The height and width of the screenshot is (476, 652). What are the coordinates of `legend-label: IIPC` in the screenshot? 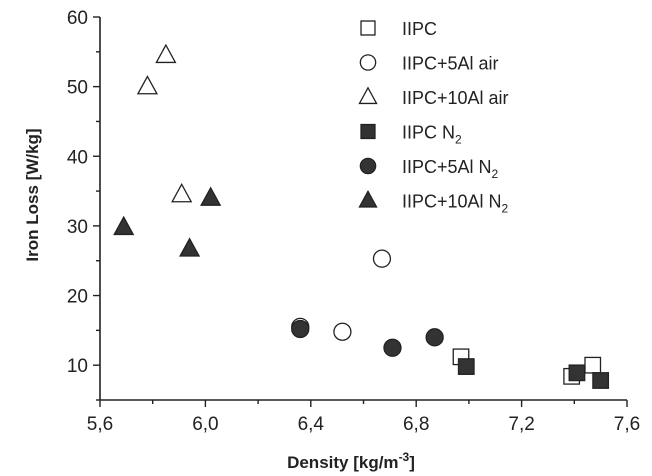 It's located at (419, 29).